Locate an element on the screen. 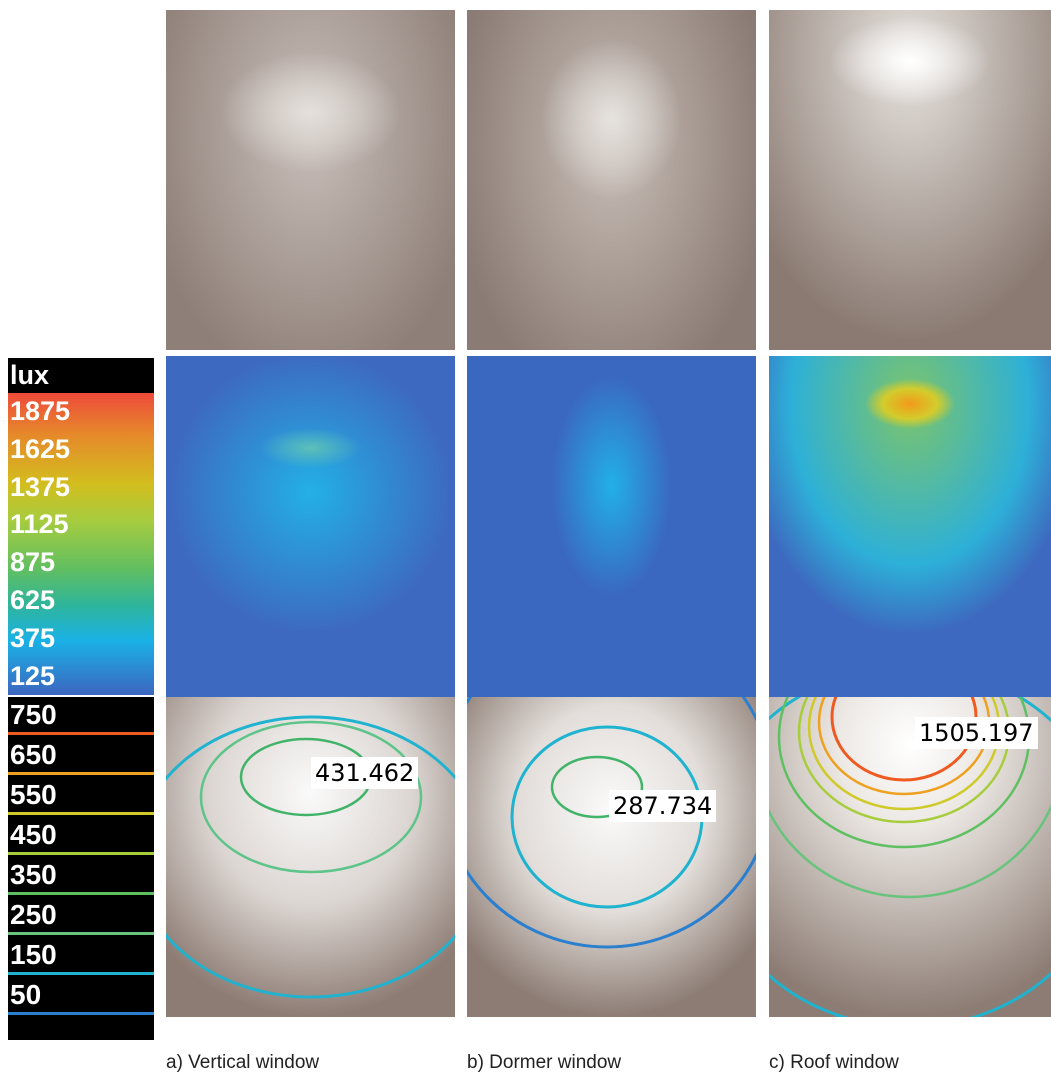 This screenshot has width=1051, height=1079. contour-label: 750 is located at coordinates (33, 714).